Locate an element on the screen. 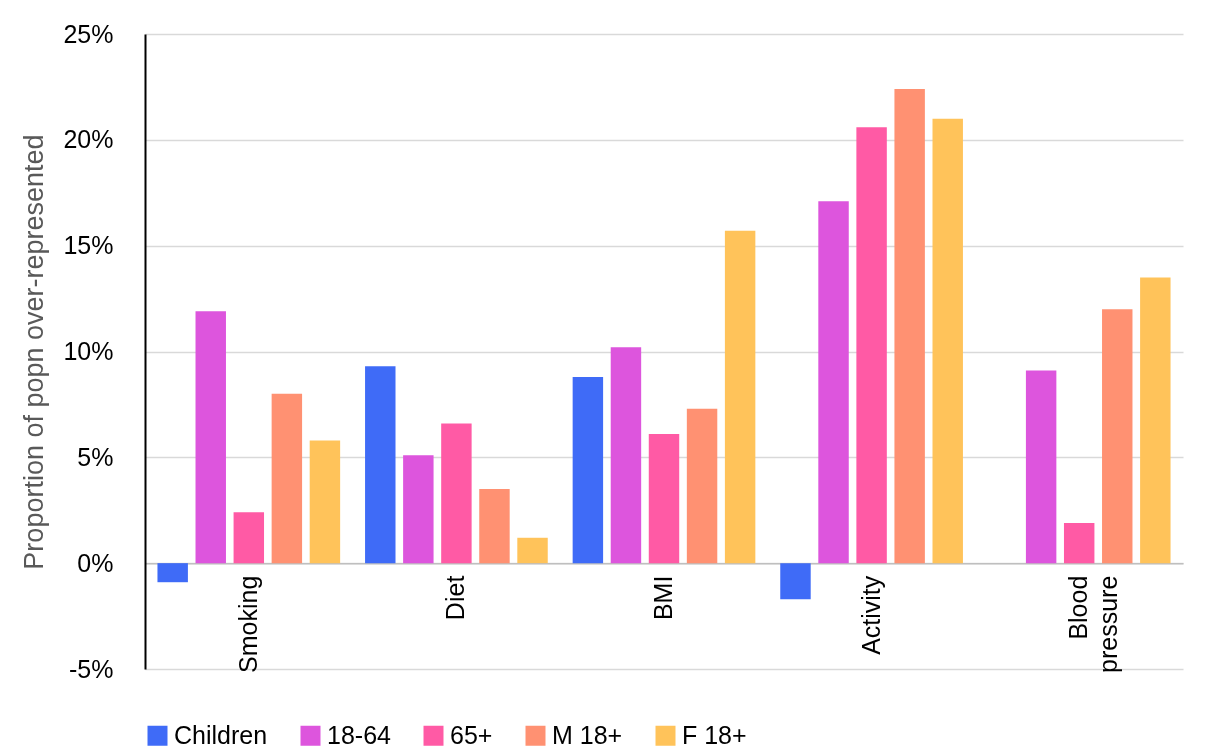  y-tick-label: -5% is located at coordinates (91, 668).